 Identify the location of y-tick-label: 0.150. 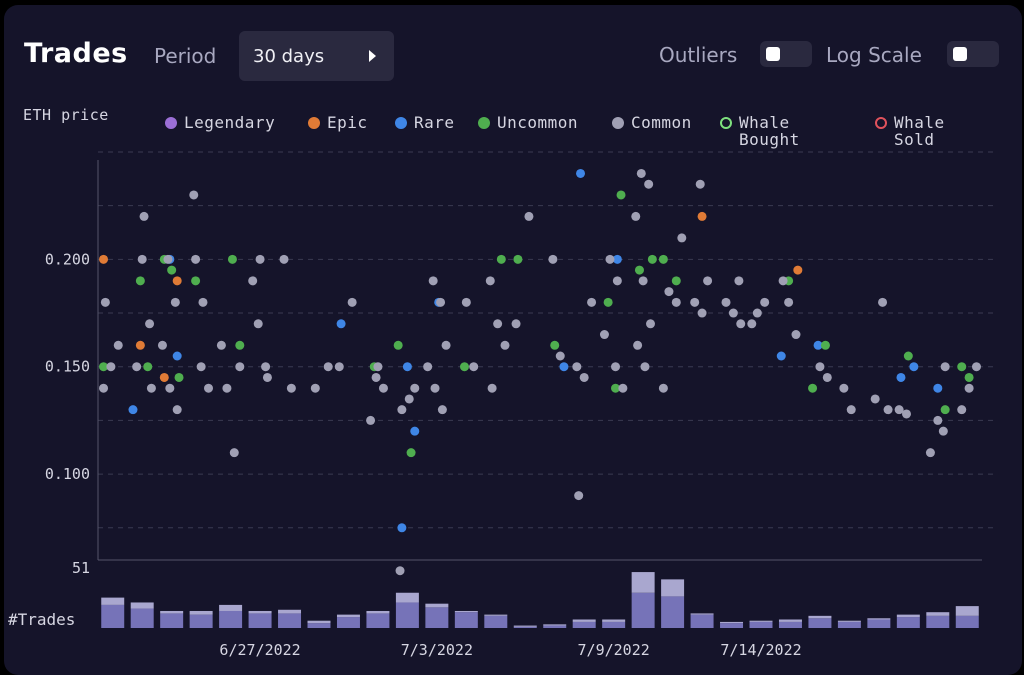
(67, 367).